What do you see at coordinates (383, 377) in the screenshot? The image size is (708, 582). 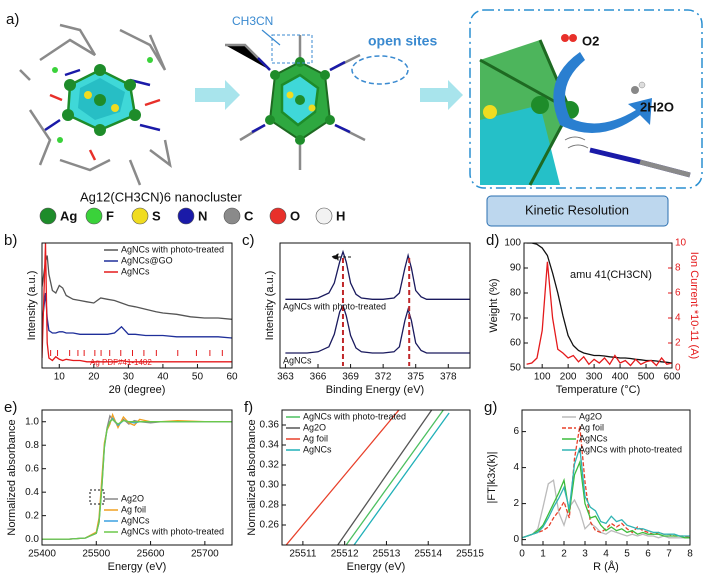 I see `x-tick-label: 372` at bounding box center [383, 377].